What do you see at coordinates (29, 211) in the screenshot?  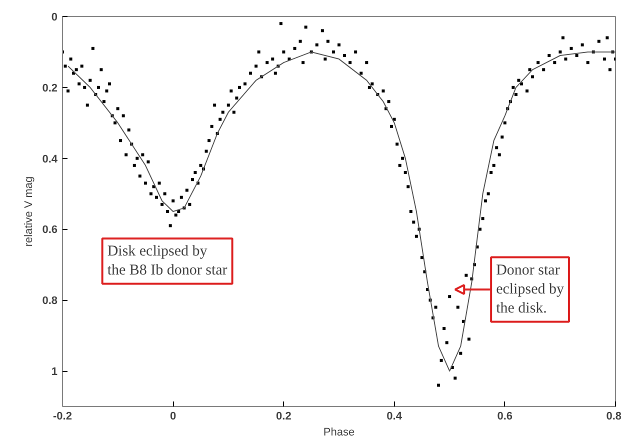 I see `y-axis-title: relative V mag` at bounding box center [29, 211].